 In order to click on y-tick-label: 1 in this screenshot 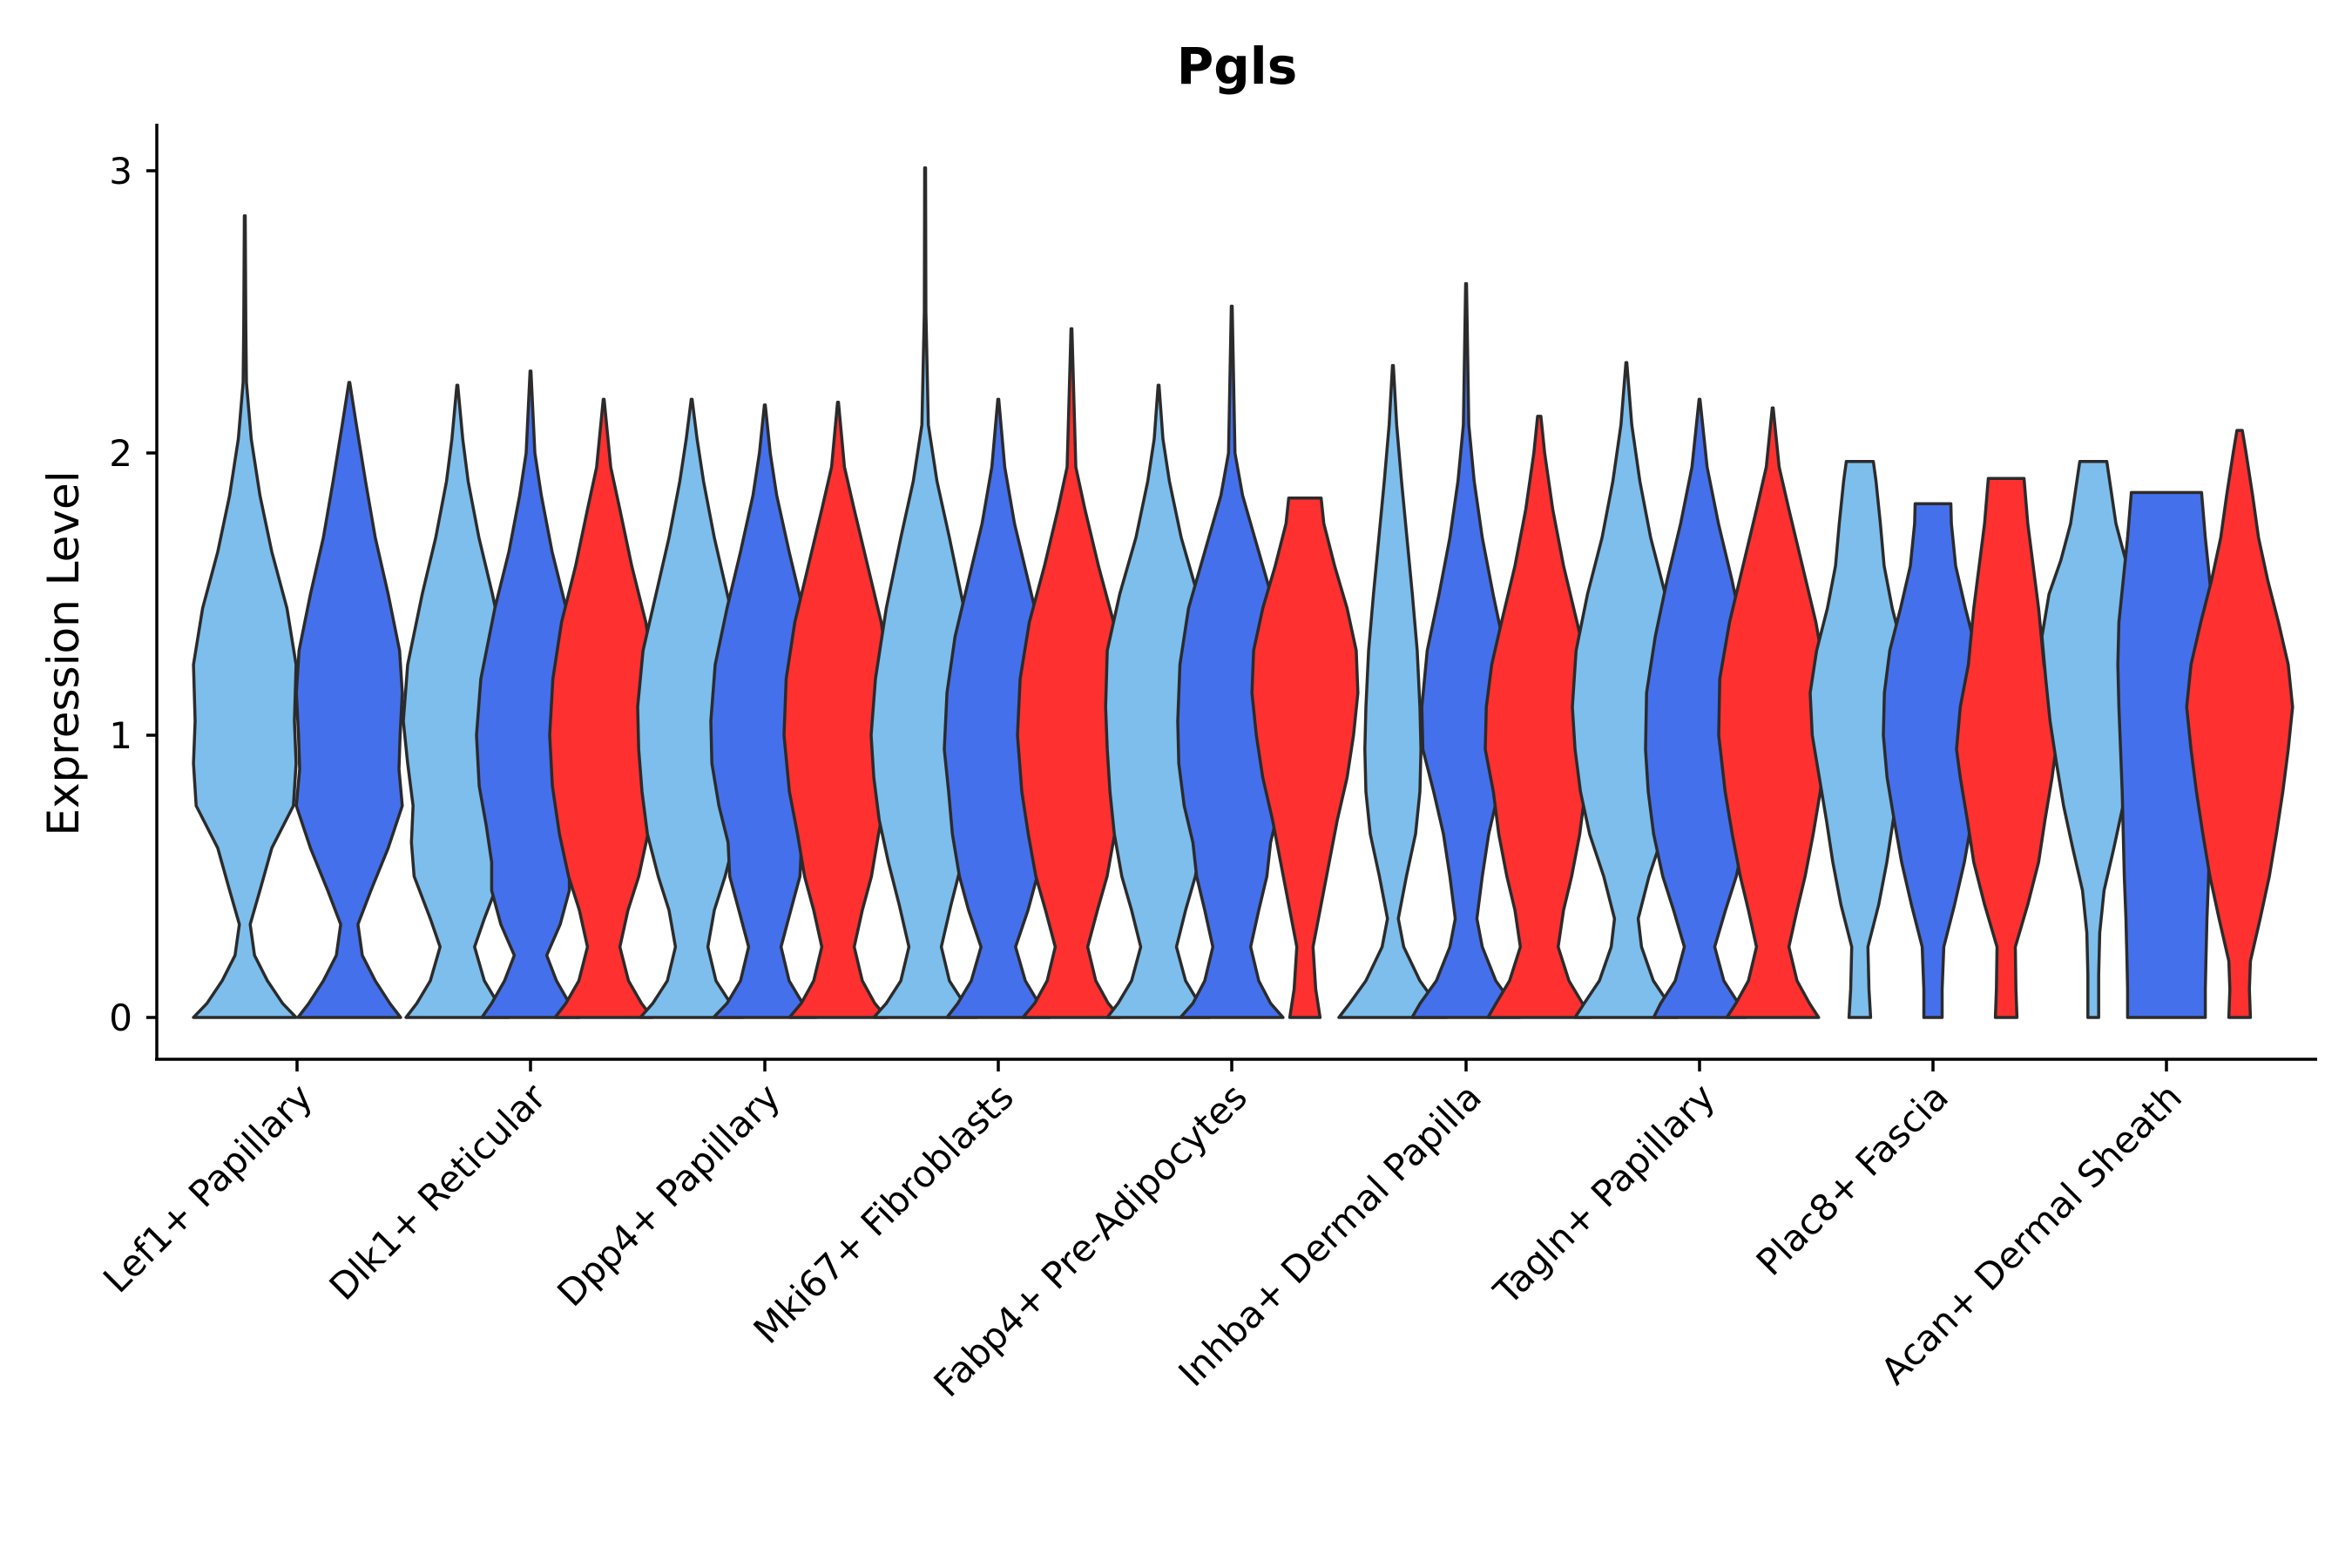, I will do `click(120, 736)`.